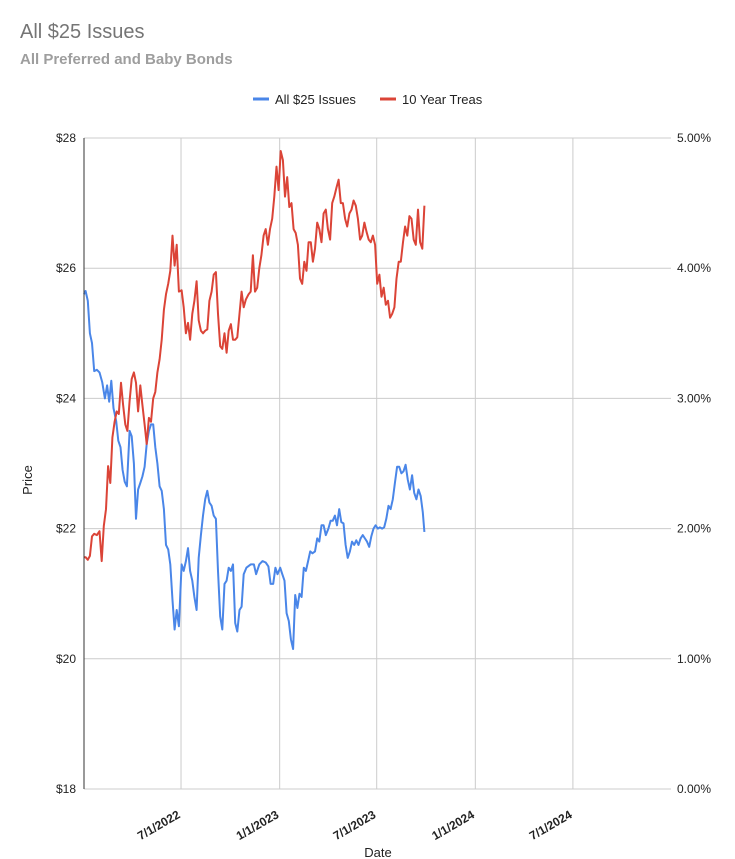 The image size is (735, 859). Describe the element at coordinates (66, 463) in the screenshot. I see `y-axis-left: $18 $20 $22 $24 $26 $28` at that location.